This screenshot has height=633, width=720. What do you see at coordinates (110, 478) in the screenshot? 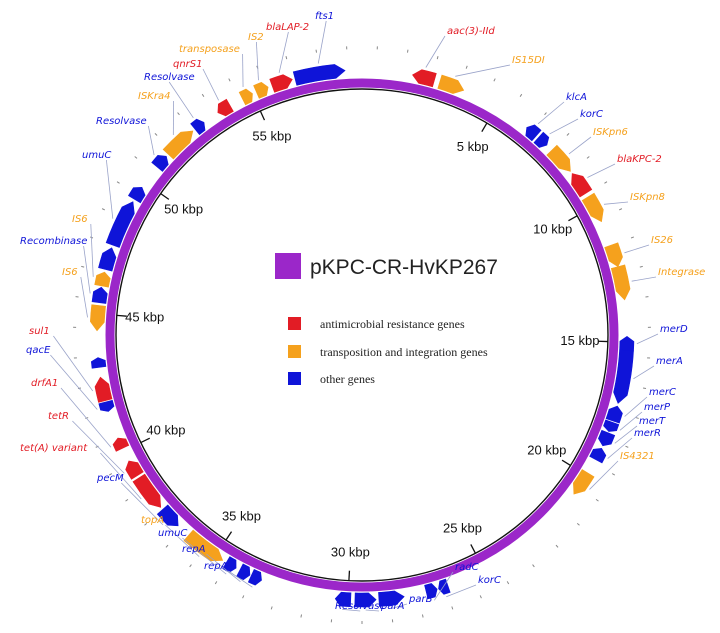
I see `gene-label-pecm: pecM` at bounding box center [110, 478].